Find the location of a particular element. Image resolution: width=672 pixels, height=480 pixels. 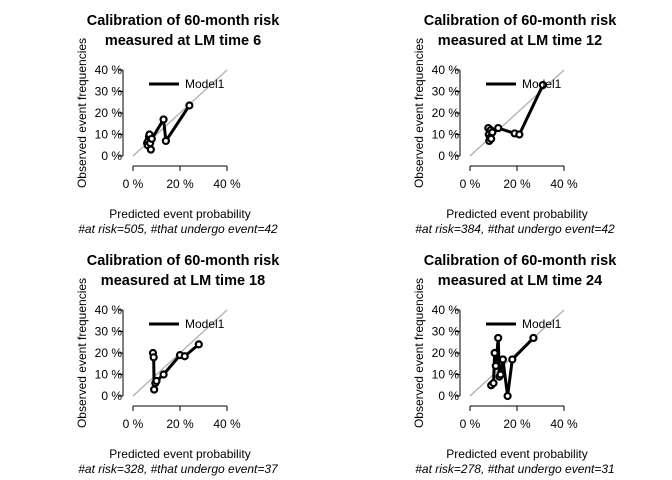

panel-subtitle: #at risk=384, #that undergo event=42 is located at coordinates (515, 229).